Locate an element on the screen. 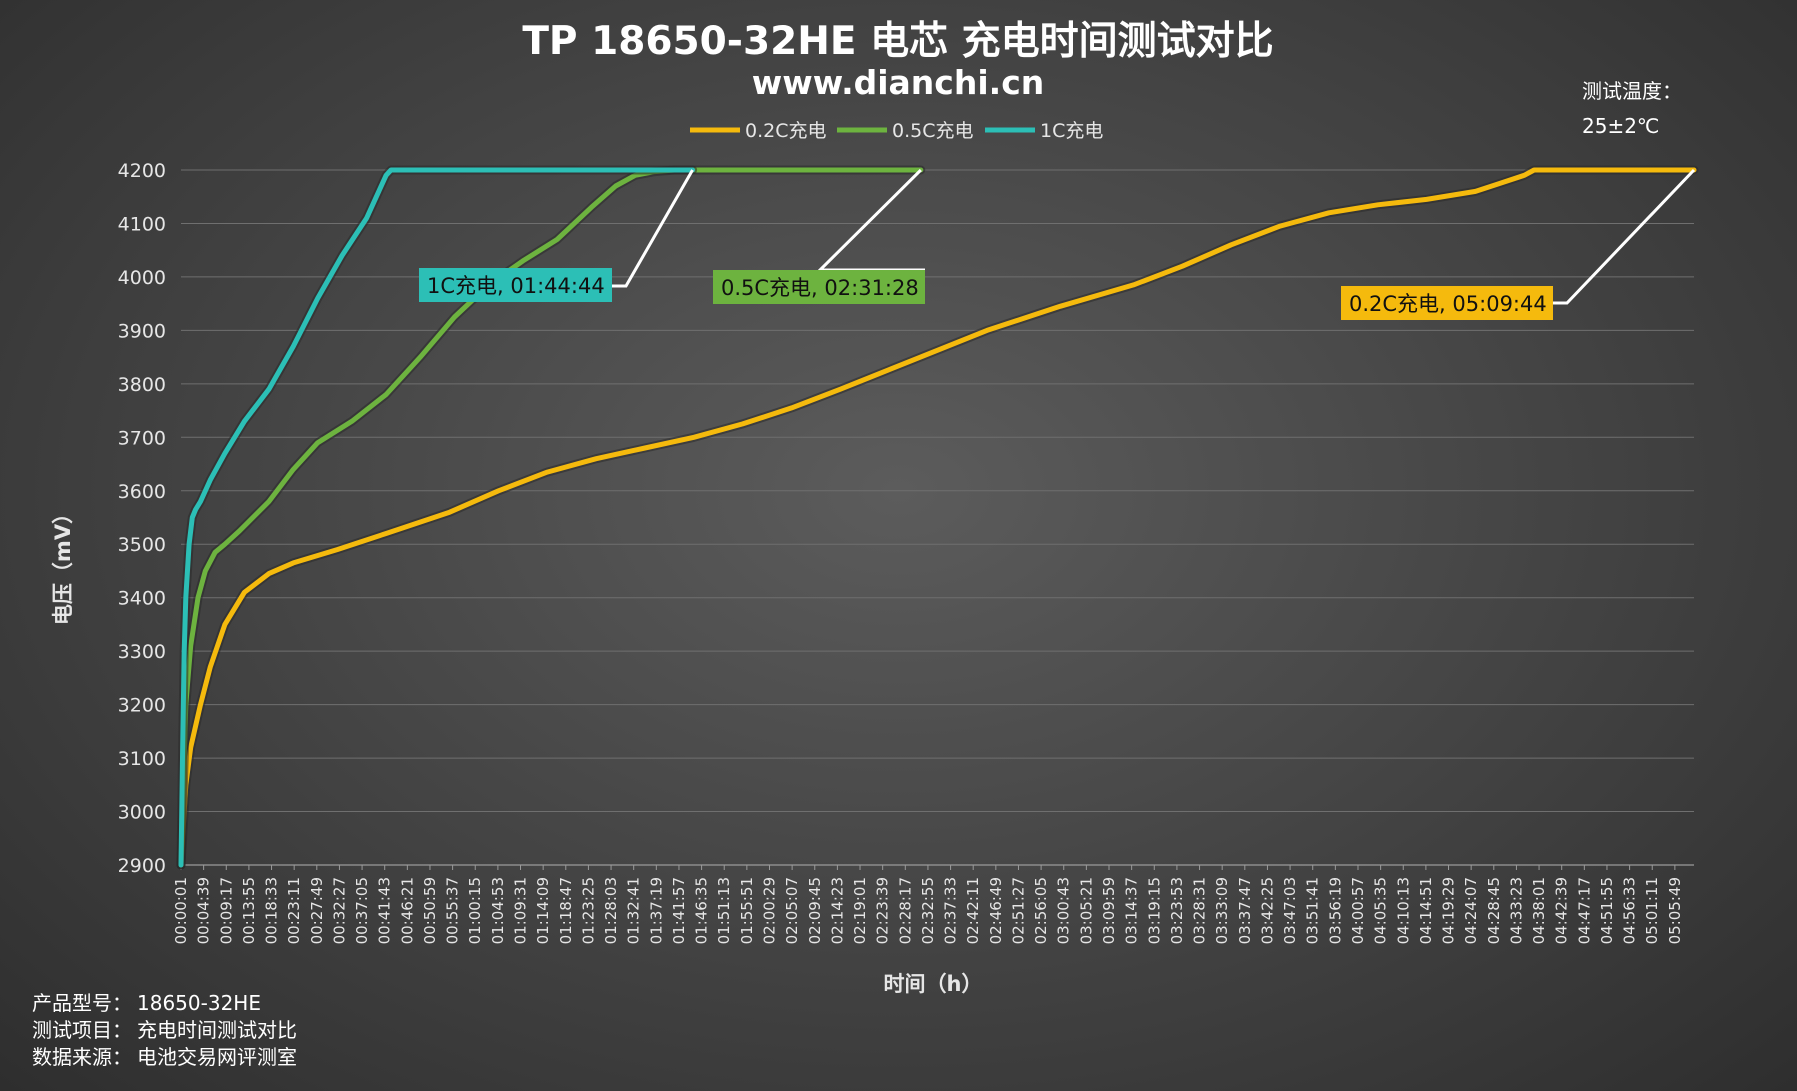  x-tick-label: 01:28:03 is located at coordinates (611, 910).